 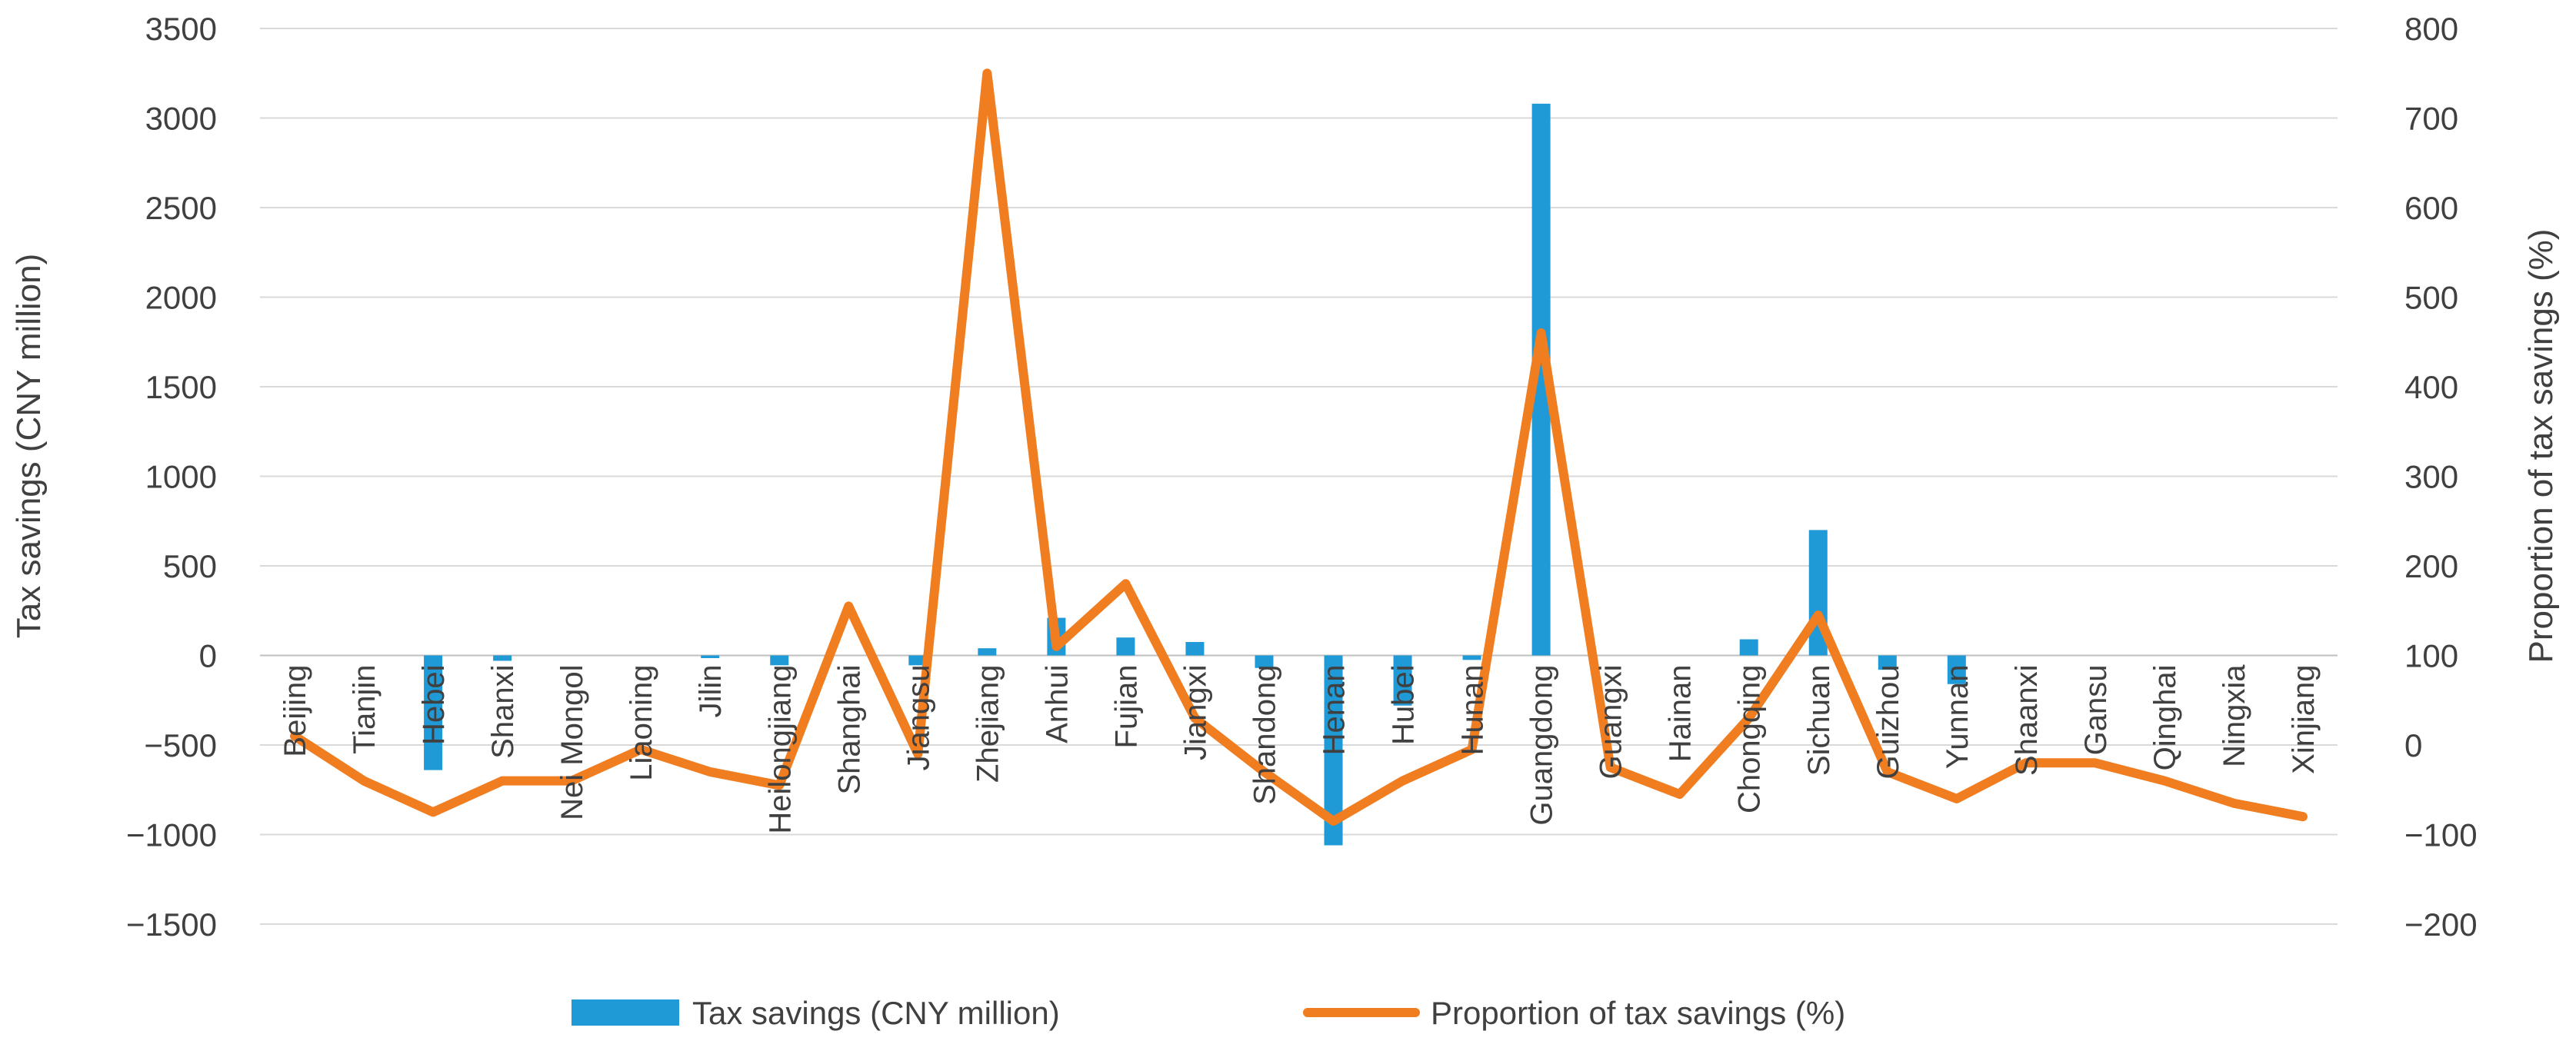 I want to click on category-label: Shaanxi, so click(x=2027, y=721).